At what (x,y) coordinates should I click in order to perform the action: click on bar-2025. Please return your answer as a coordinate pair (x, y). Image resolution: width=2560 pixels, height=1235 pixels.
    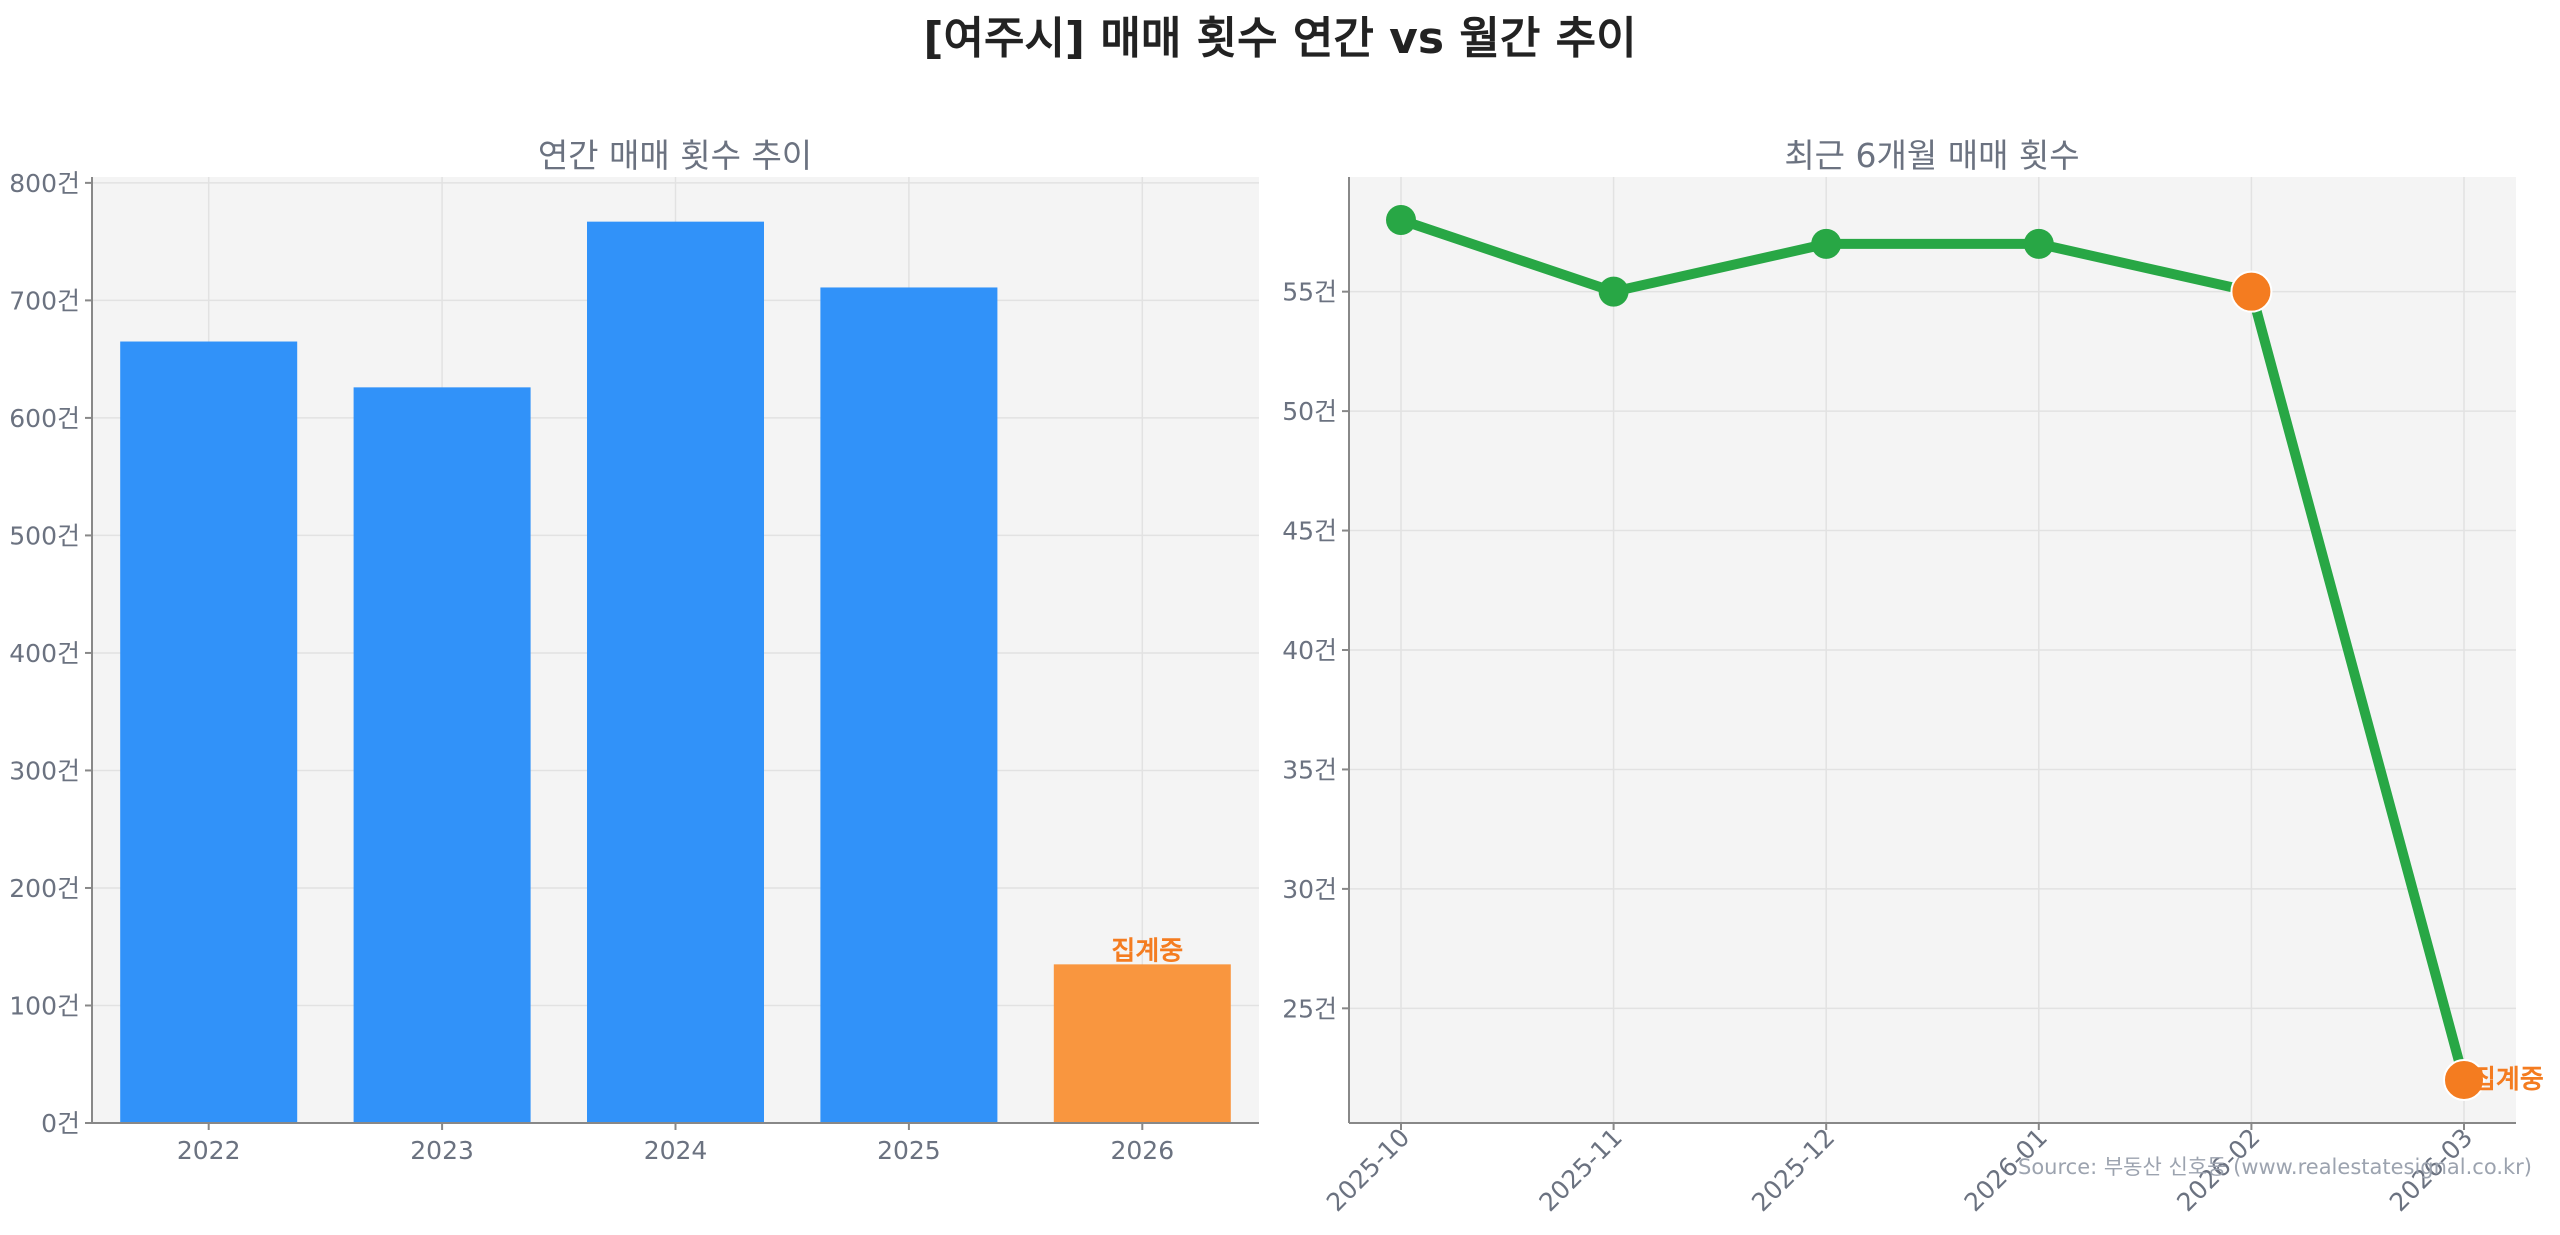
    Looking at the image, I should click on (909, 705).